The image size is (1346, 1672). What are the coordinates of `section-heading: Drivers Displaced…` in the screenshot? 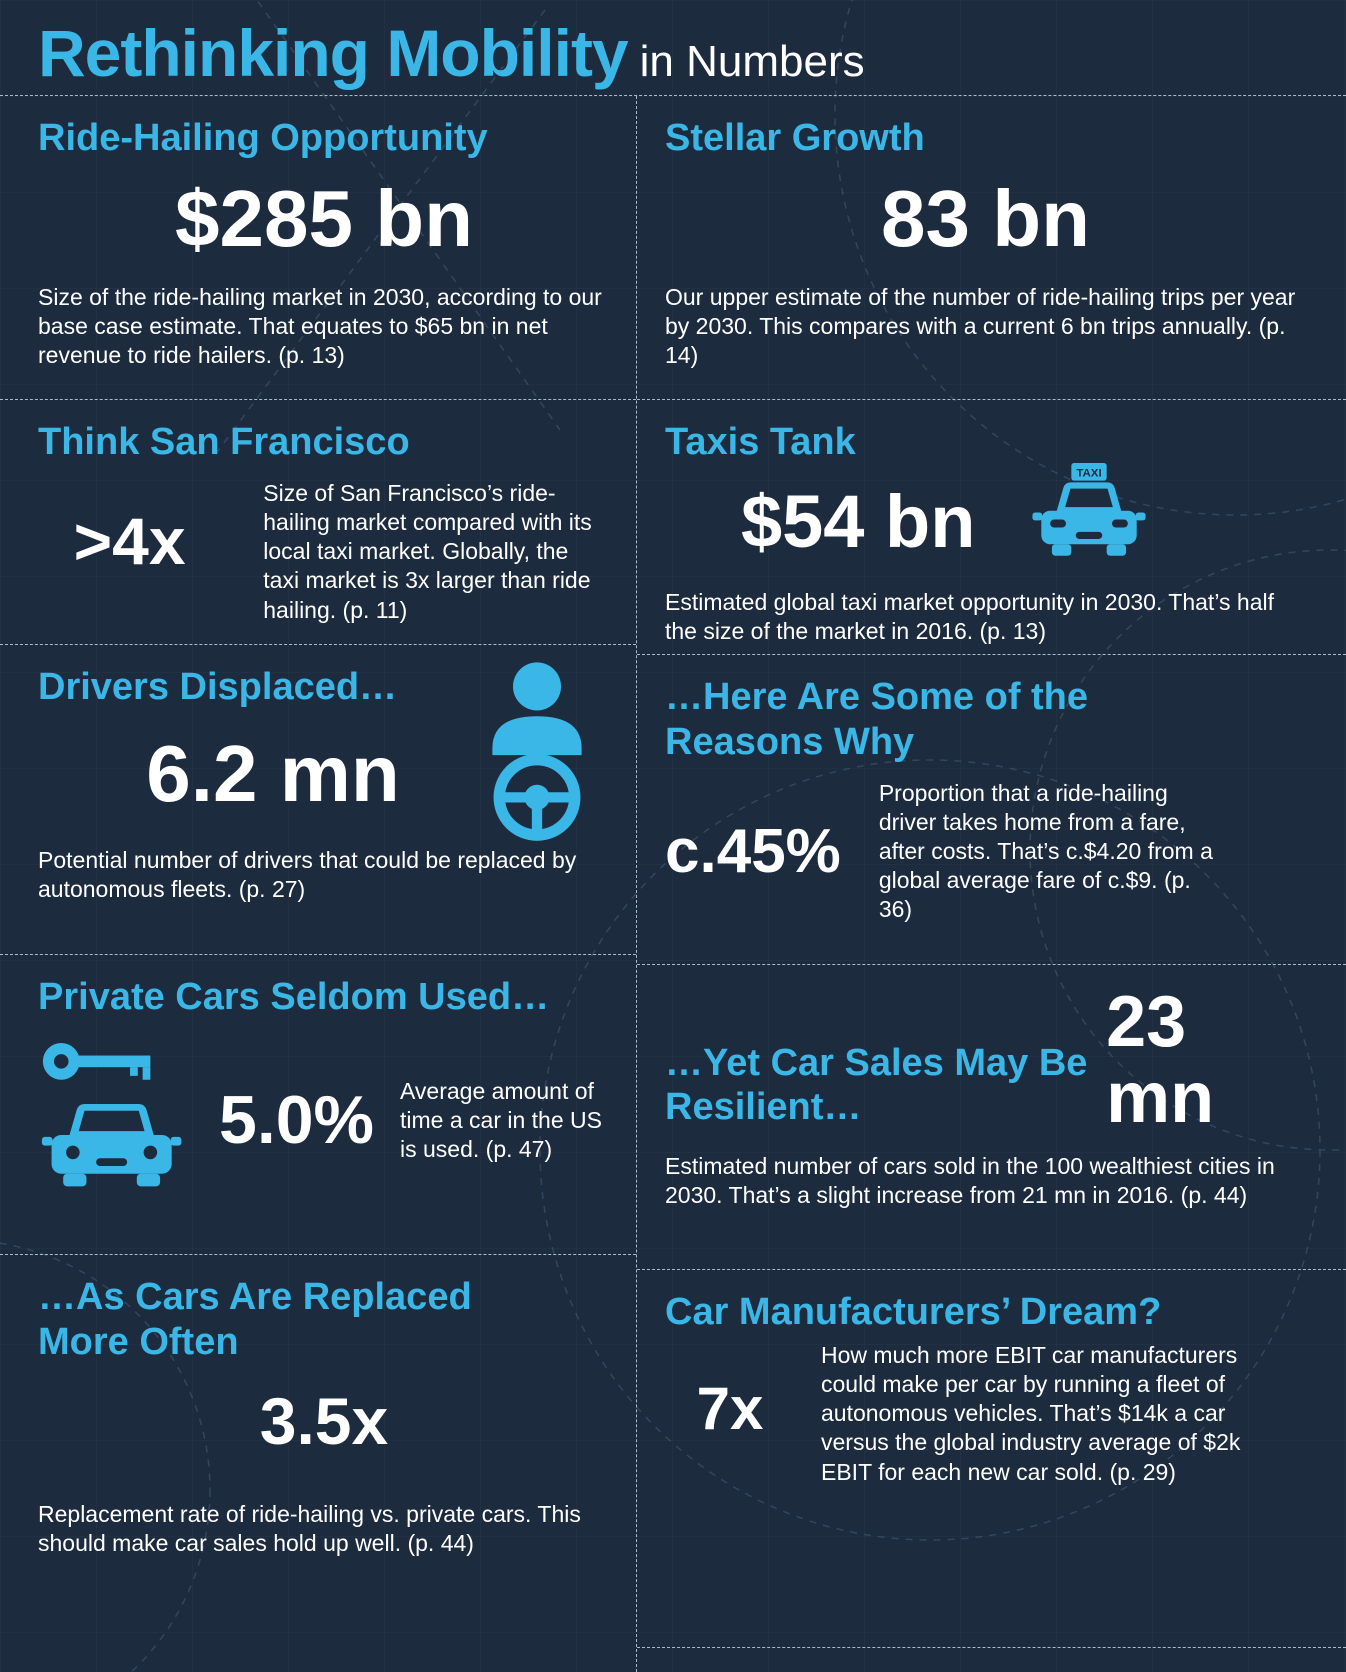 It's located at (218, 687).